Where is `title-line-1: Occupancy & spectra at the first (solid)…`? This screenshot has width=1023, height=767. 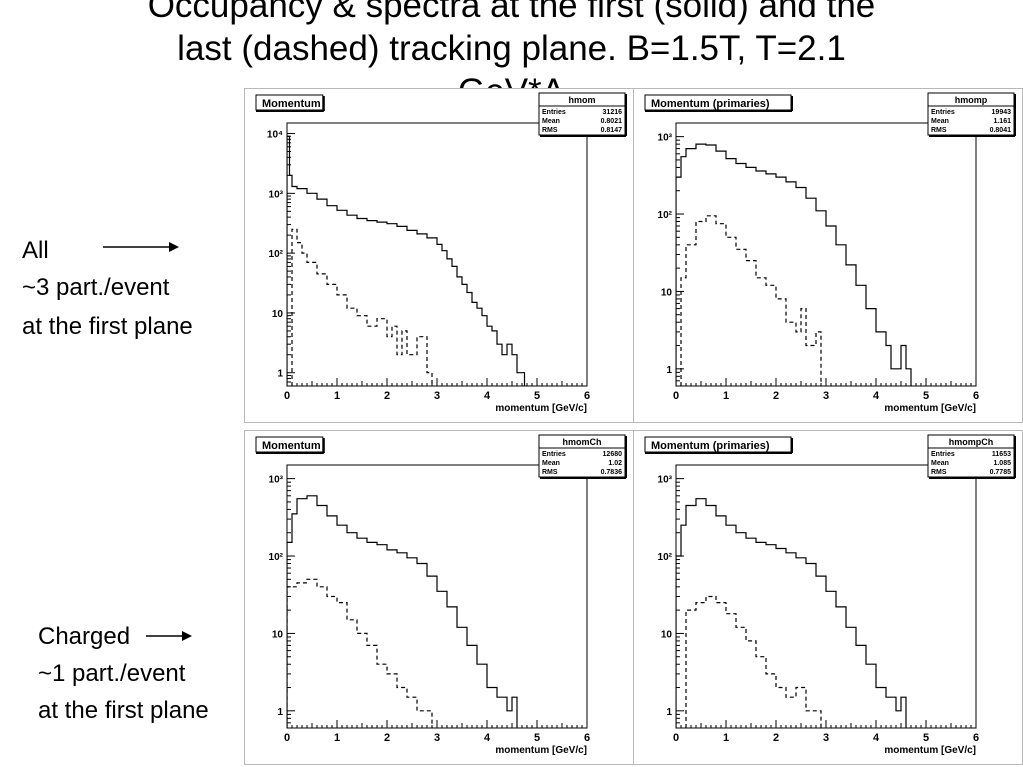 title-line-1: Occupancy & spectra at the first (solid)… is located at coordinates (511, 12).